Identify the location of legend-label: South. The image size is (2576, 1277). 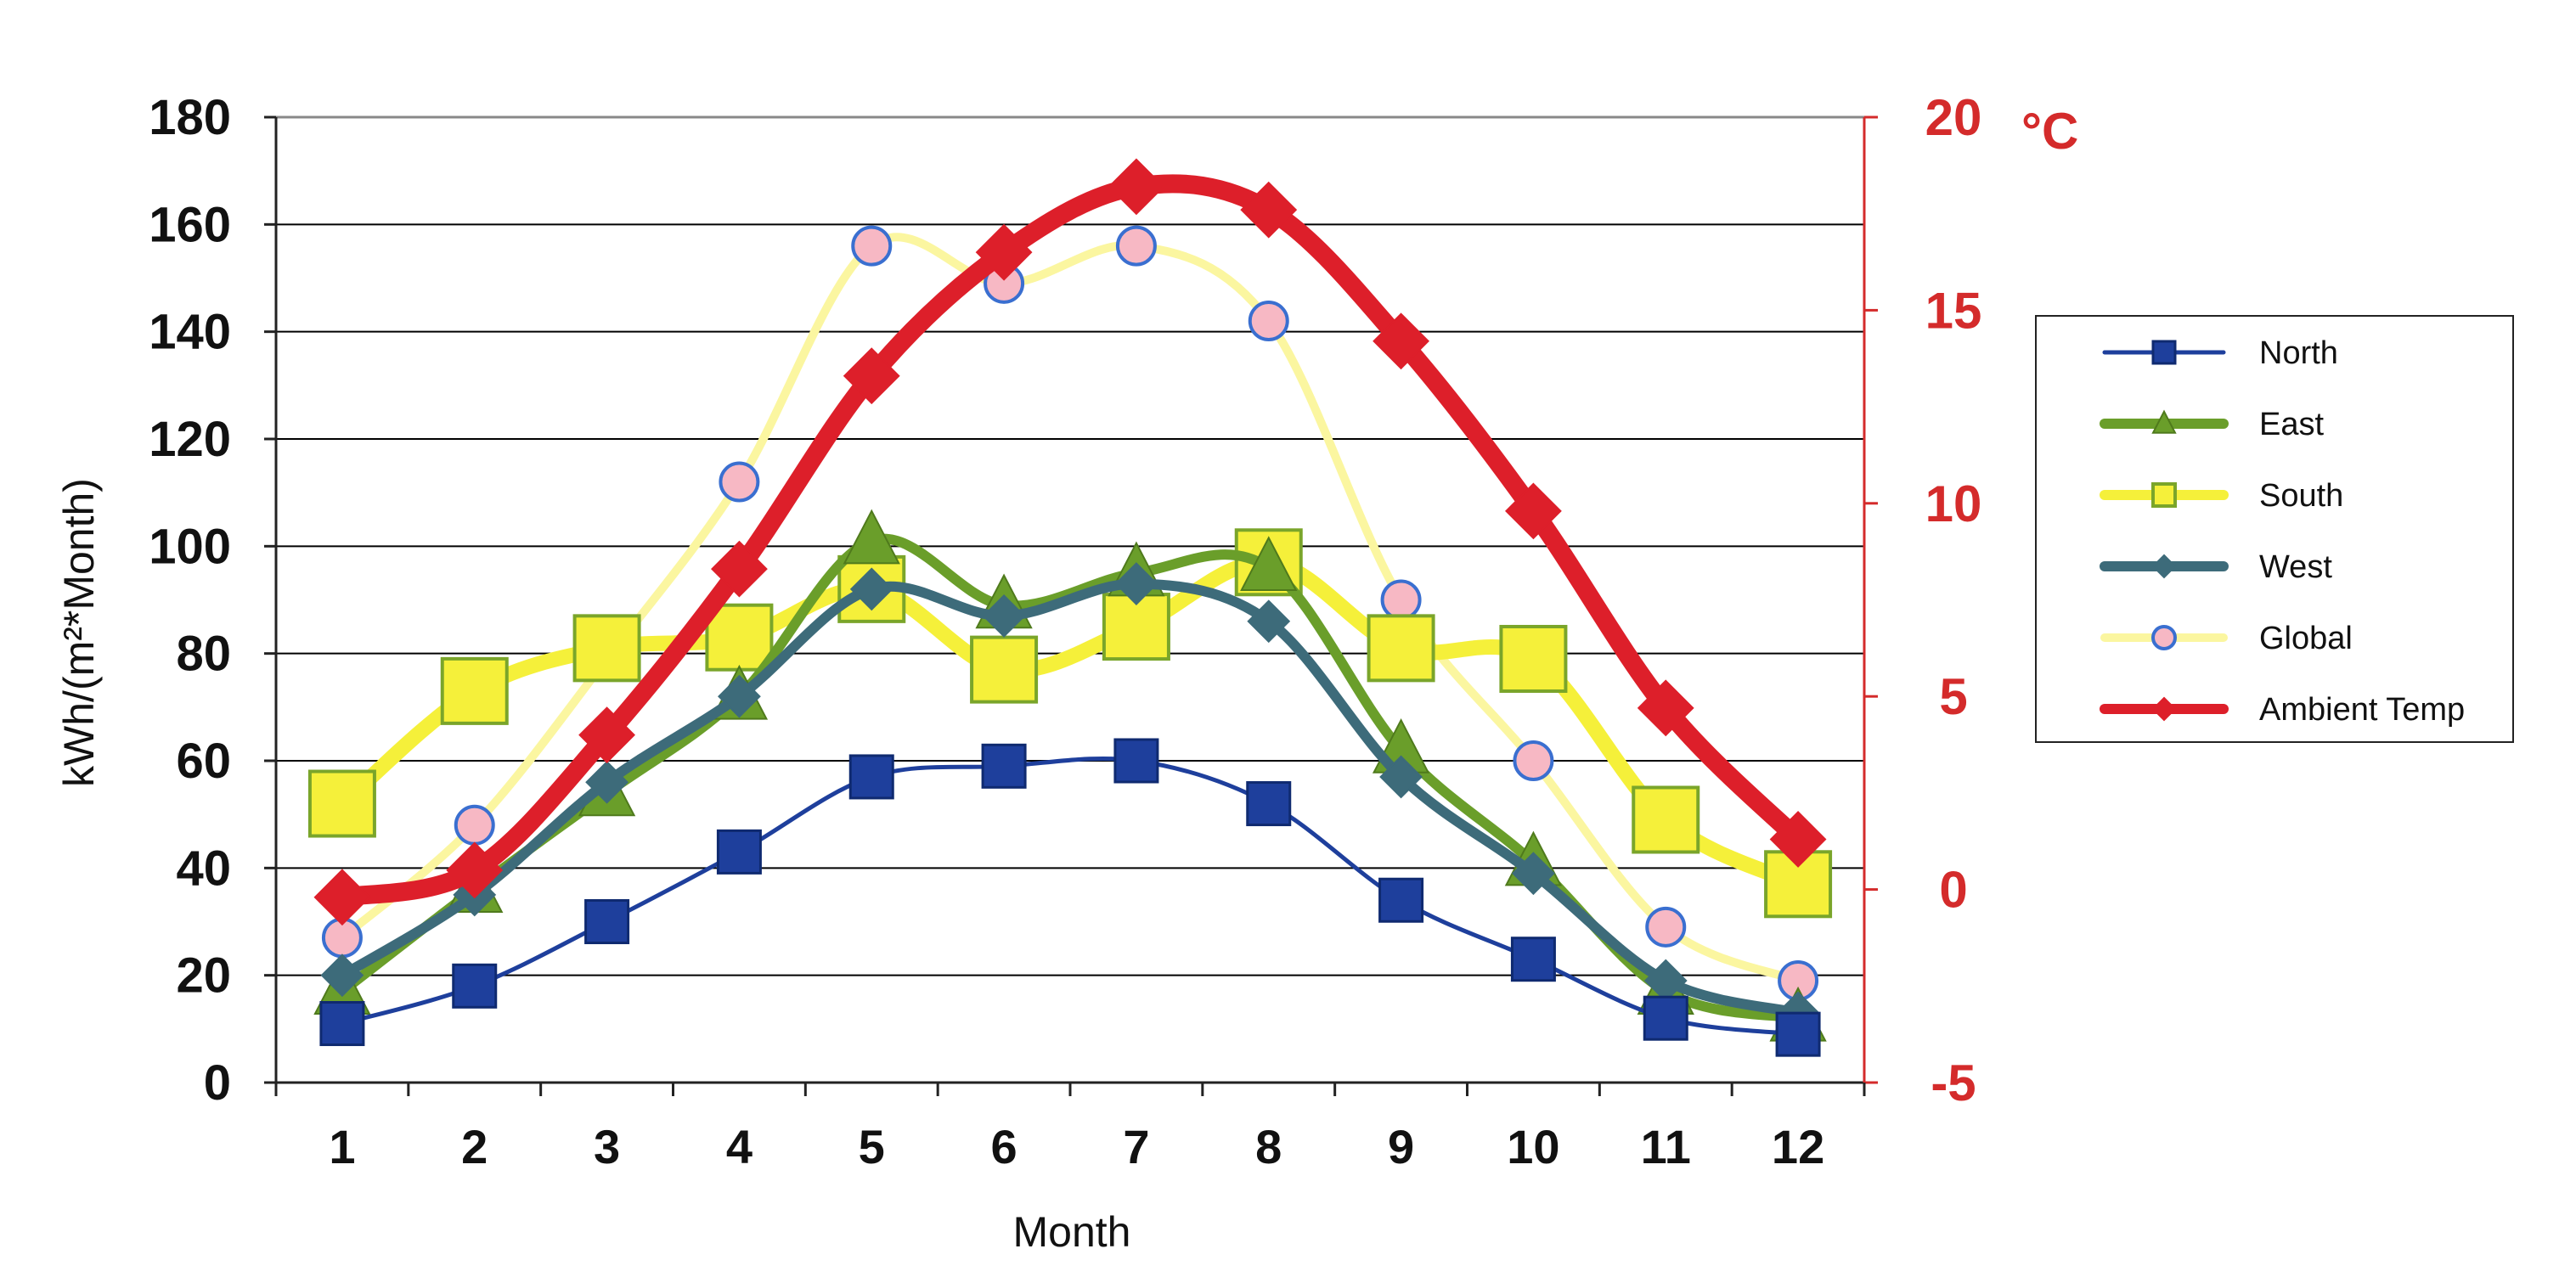
(2301, 496).